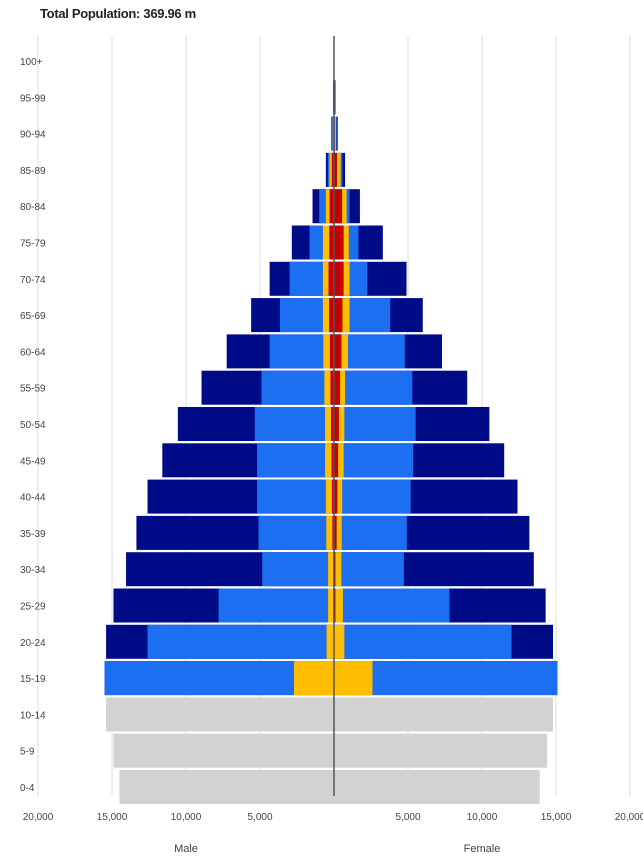 Image resolution: width=643 pixels, height=856 pixels. Describe the element at coordinates (33, 534) in the screenshot. I see `age-label: 35-39` at that location.